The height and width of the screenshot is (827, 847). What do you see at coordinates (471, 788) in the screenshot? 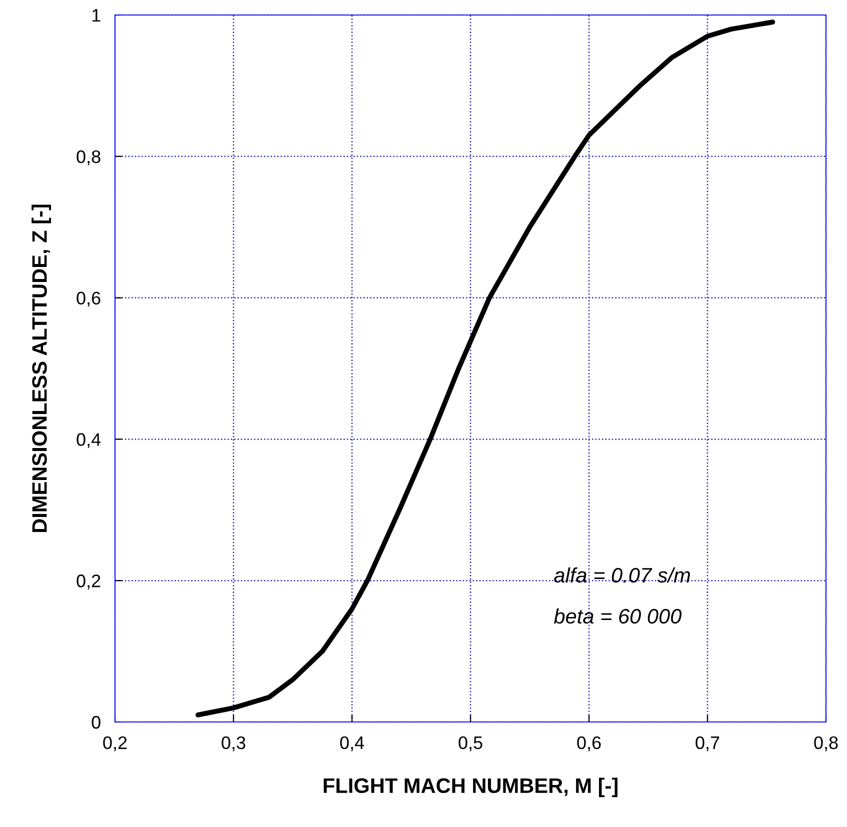
I see `x-axis-title: FLIGHT MACH NUMBER, M [-]` at bounding box center [471, 788].